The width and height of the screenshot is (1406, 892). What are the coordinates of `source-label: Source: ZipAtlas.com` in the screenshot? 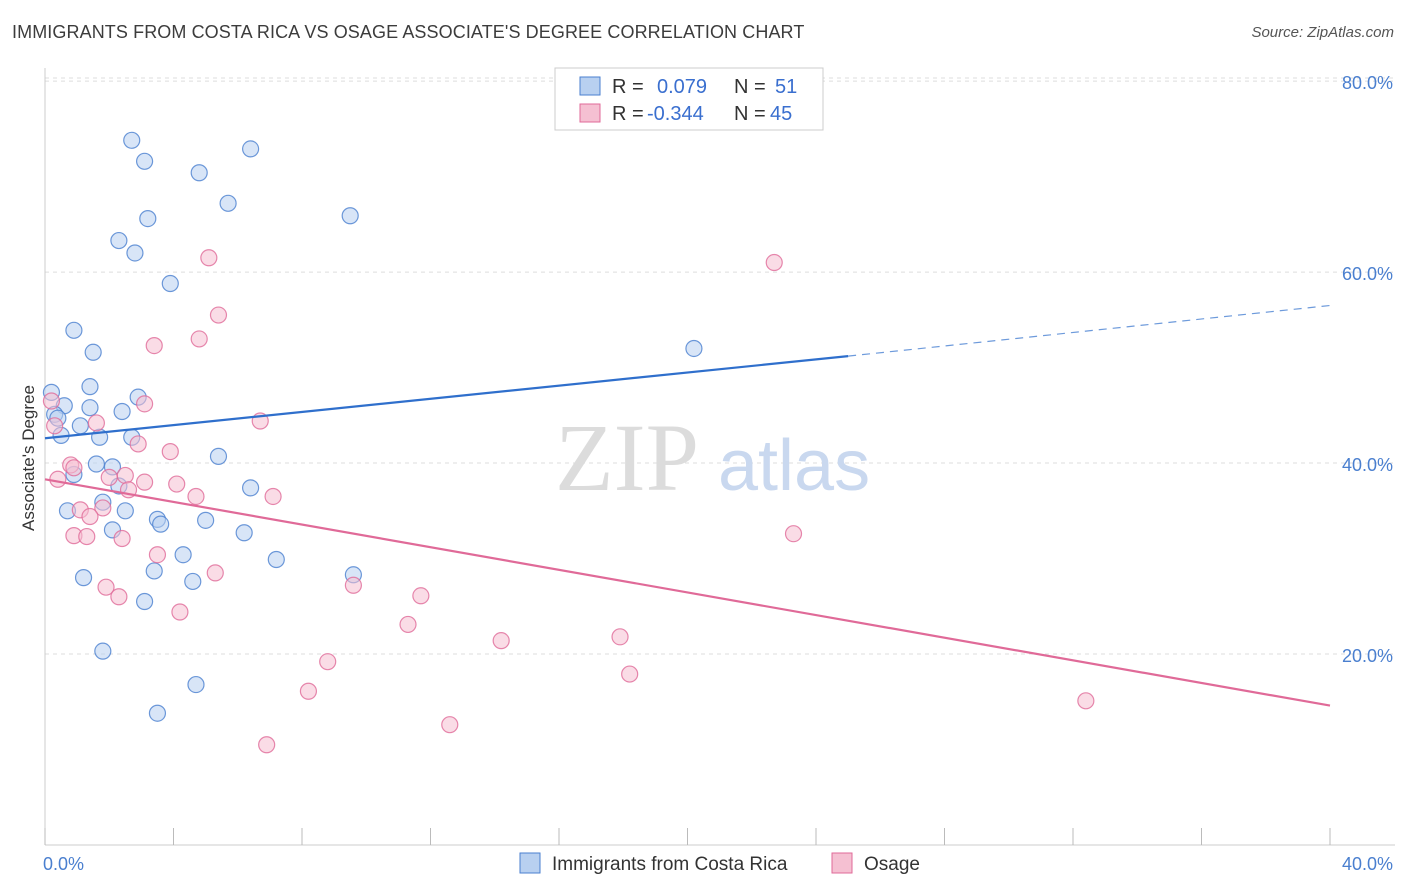 It's located at (1322, 32).